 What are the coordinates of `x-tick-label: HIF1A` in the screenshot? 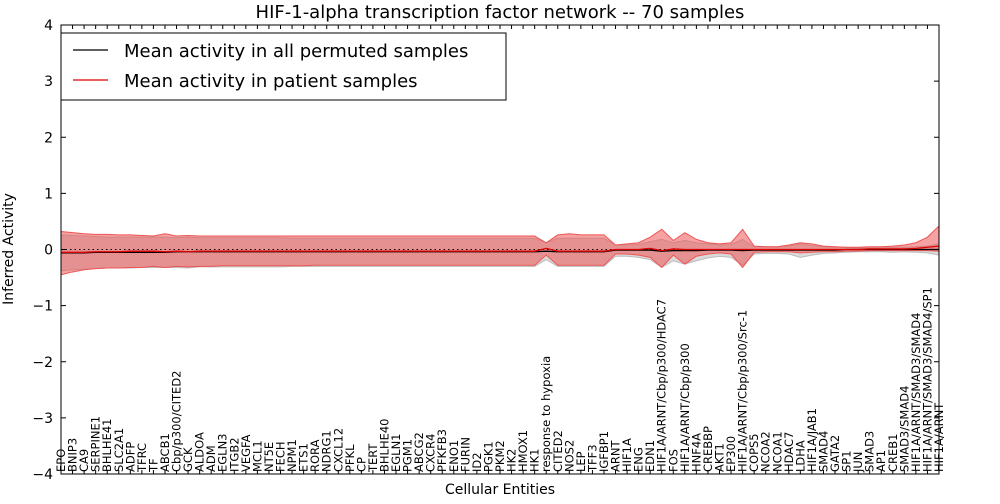 It's located at (627, 455).